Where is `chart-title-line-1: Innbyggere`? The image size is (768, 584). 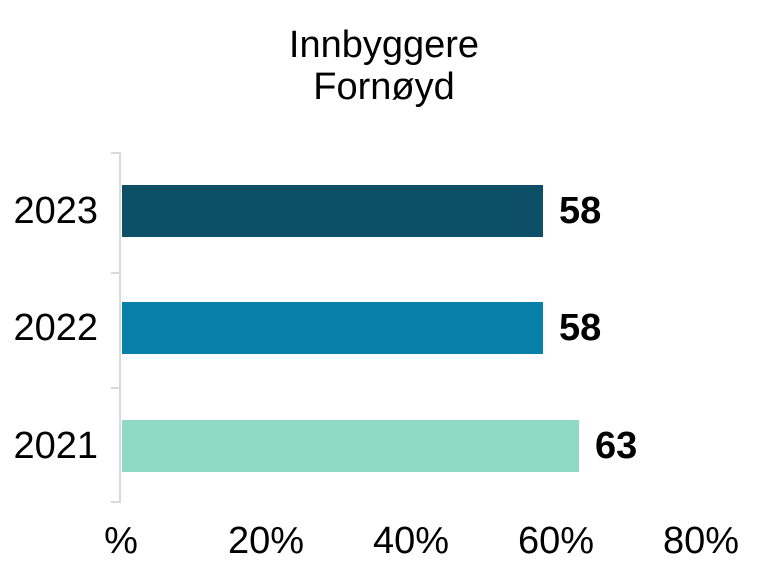
chart-title-line-1: Innbyggere is located at coordinates (384, 45).